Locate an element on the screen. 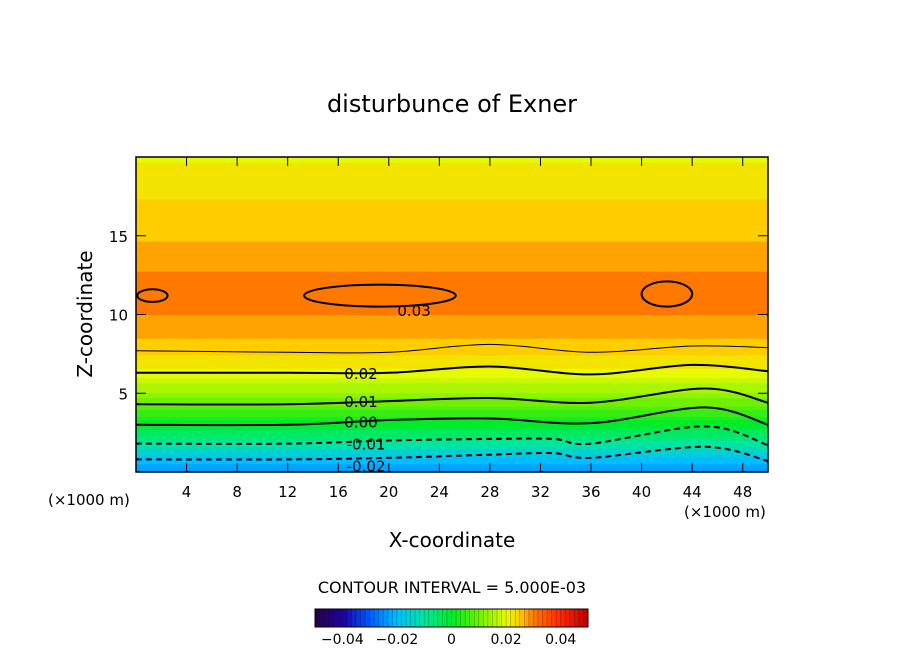  contour-label: 0.00 is located at coordinates (360, 423).